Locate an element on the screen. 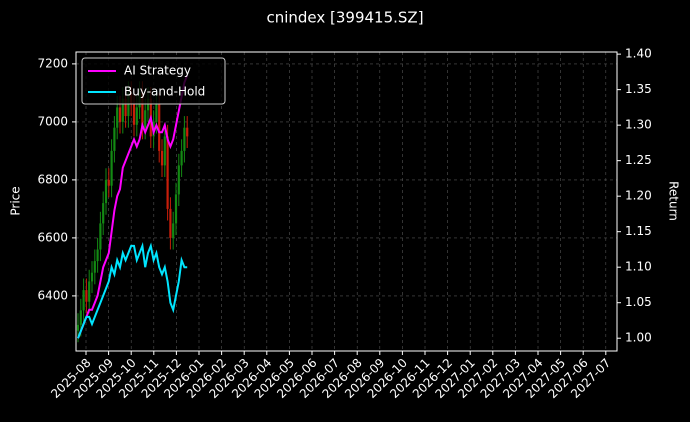 The height and width of the screenshot is (422, 690). y2-tick-label: 1.35 is located at coordinates (638, 89).